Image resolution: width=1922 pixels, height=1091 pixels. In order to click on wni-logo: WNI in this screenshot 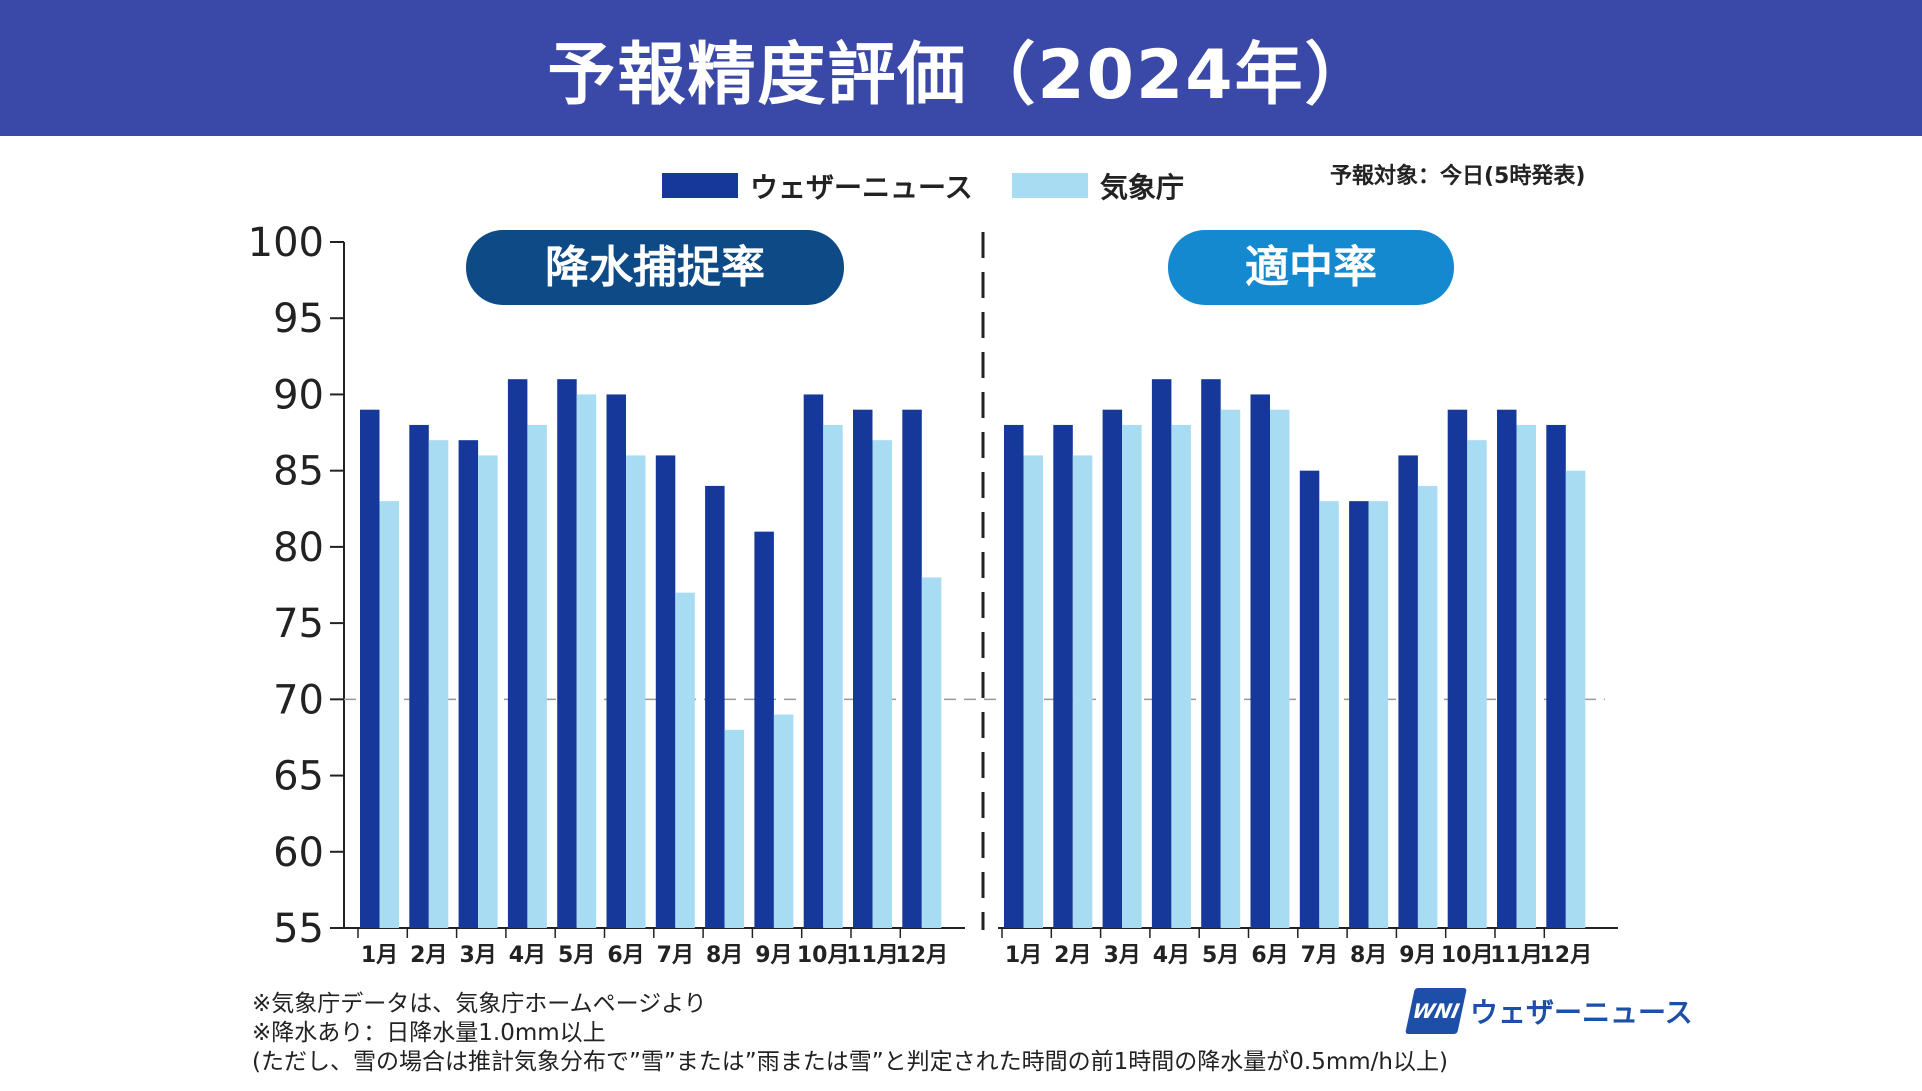, I will do `click(1436, 1011)`.